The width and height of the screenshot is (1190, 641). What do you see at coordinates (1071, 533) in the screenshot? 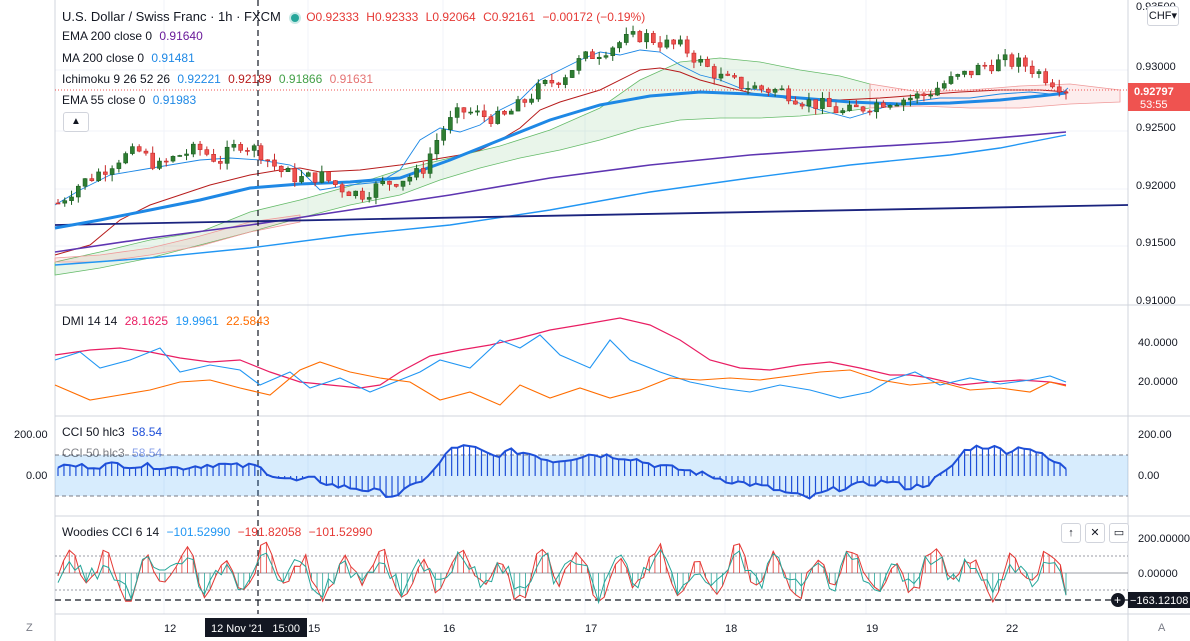
I see `move-pane-up-button: ↑` at bounding box center [1071, 533].